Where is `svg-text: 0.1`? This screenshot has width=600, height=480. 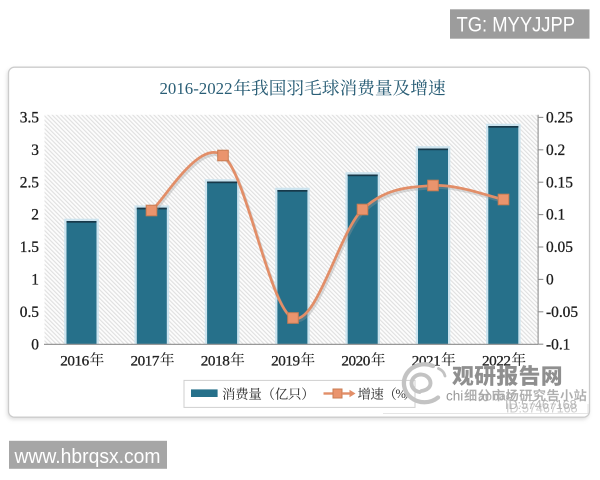
svg-text: 0.1 is located at coordinates (555, 215).